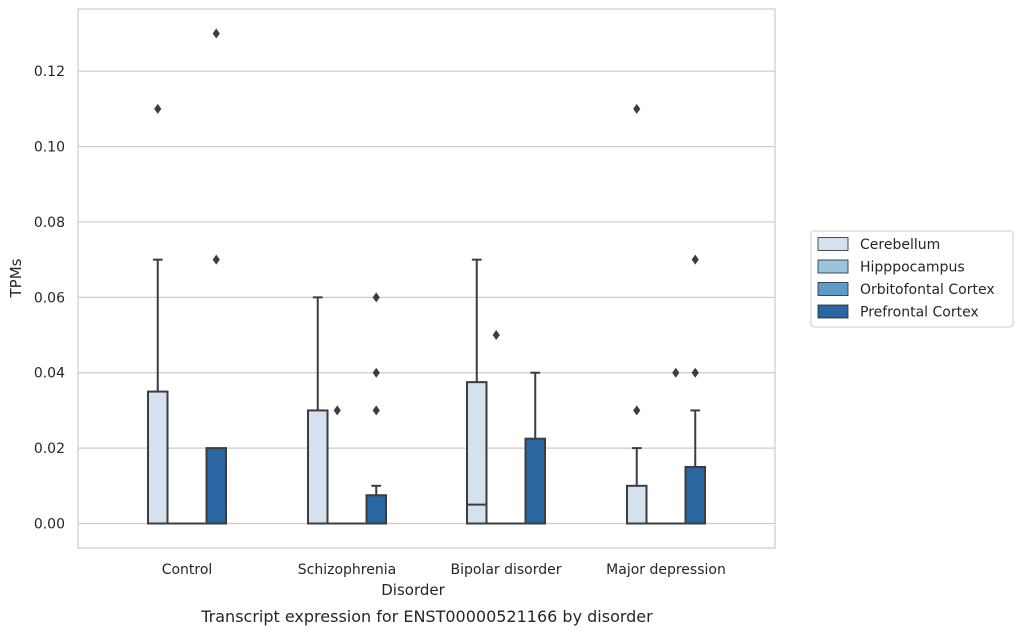 The image size is (1023, 634). I want to click on x-tick-label: Bipolar disorder, so click(505, 570).